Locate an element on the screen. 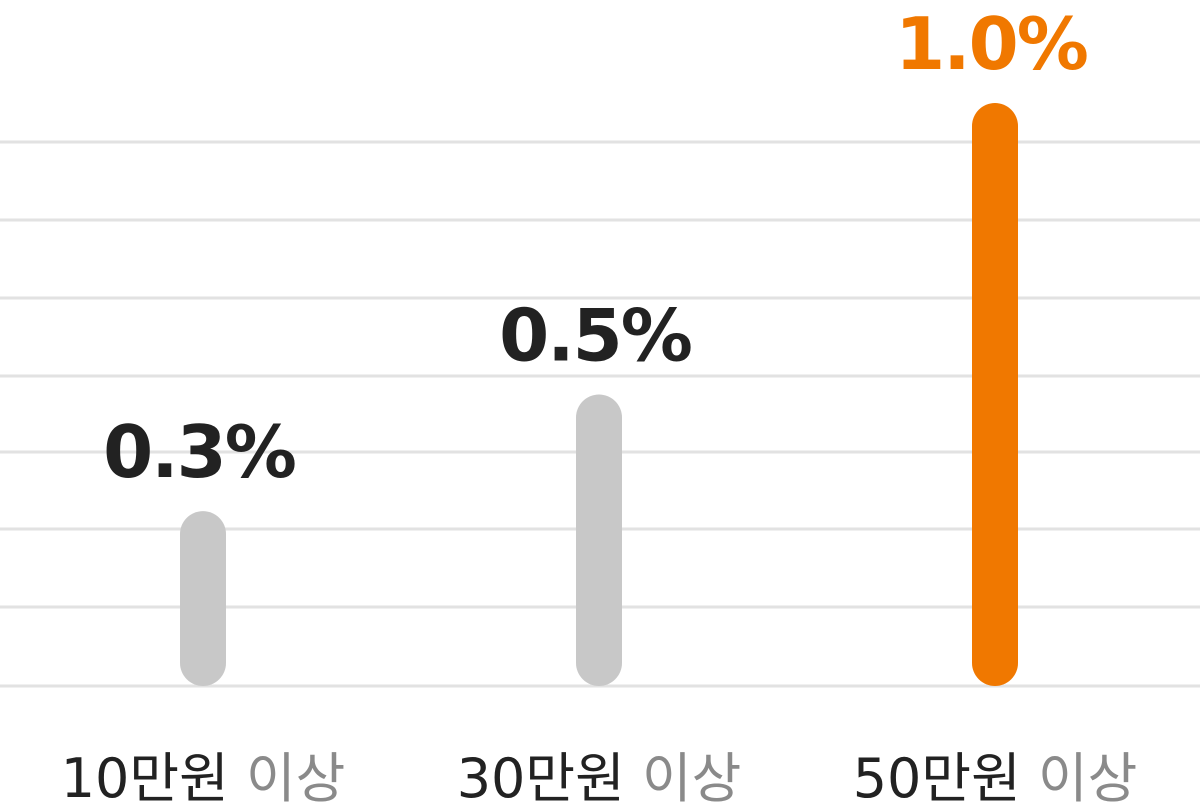  category-label-2: 30만원 이상 is located at coordinates (599, 778).